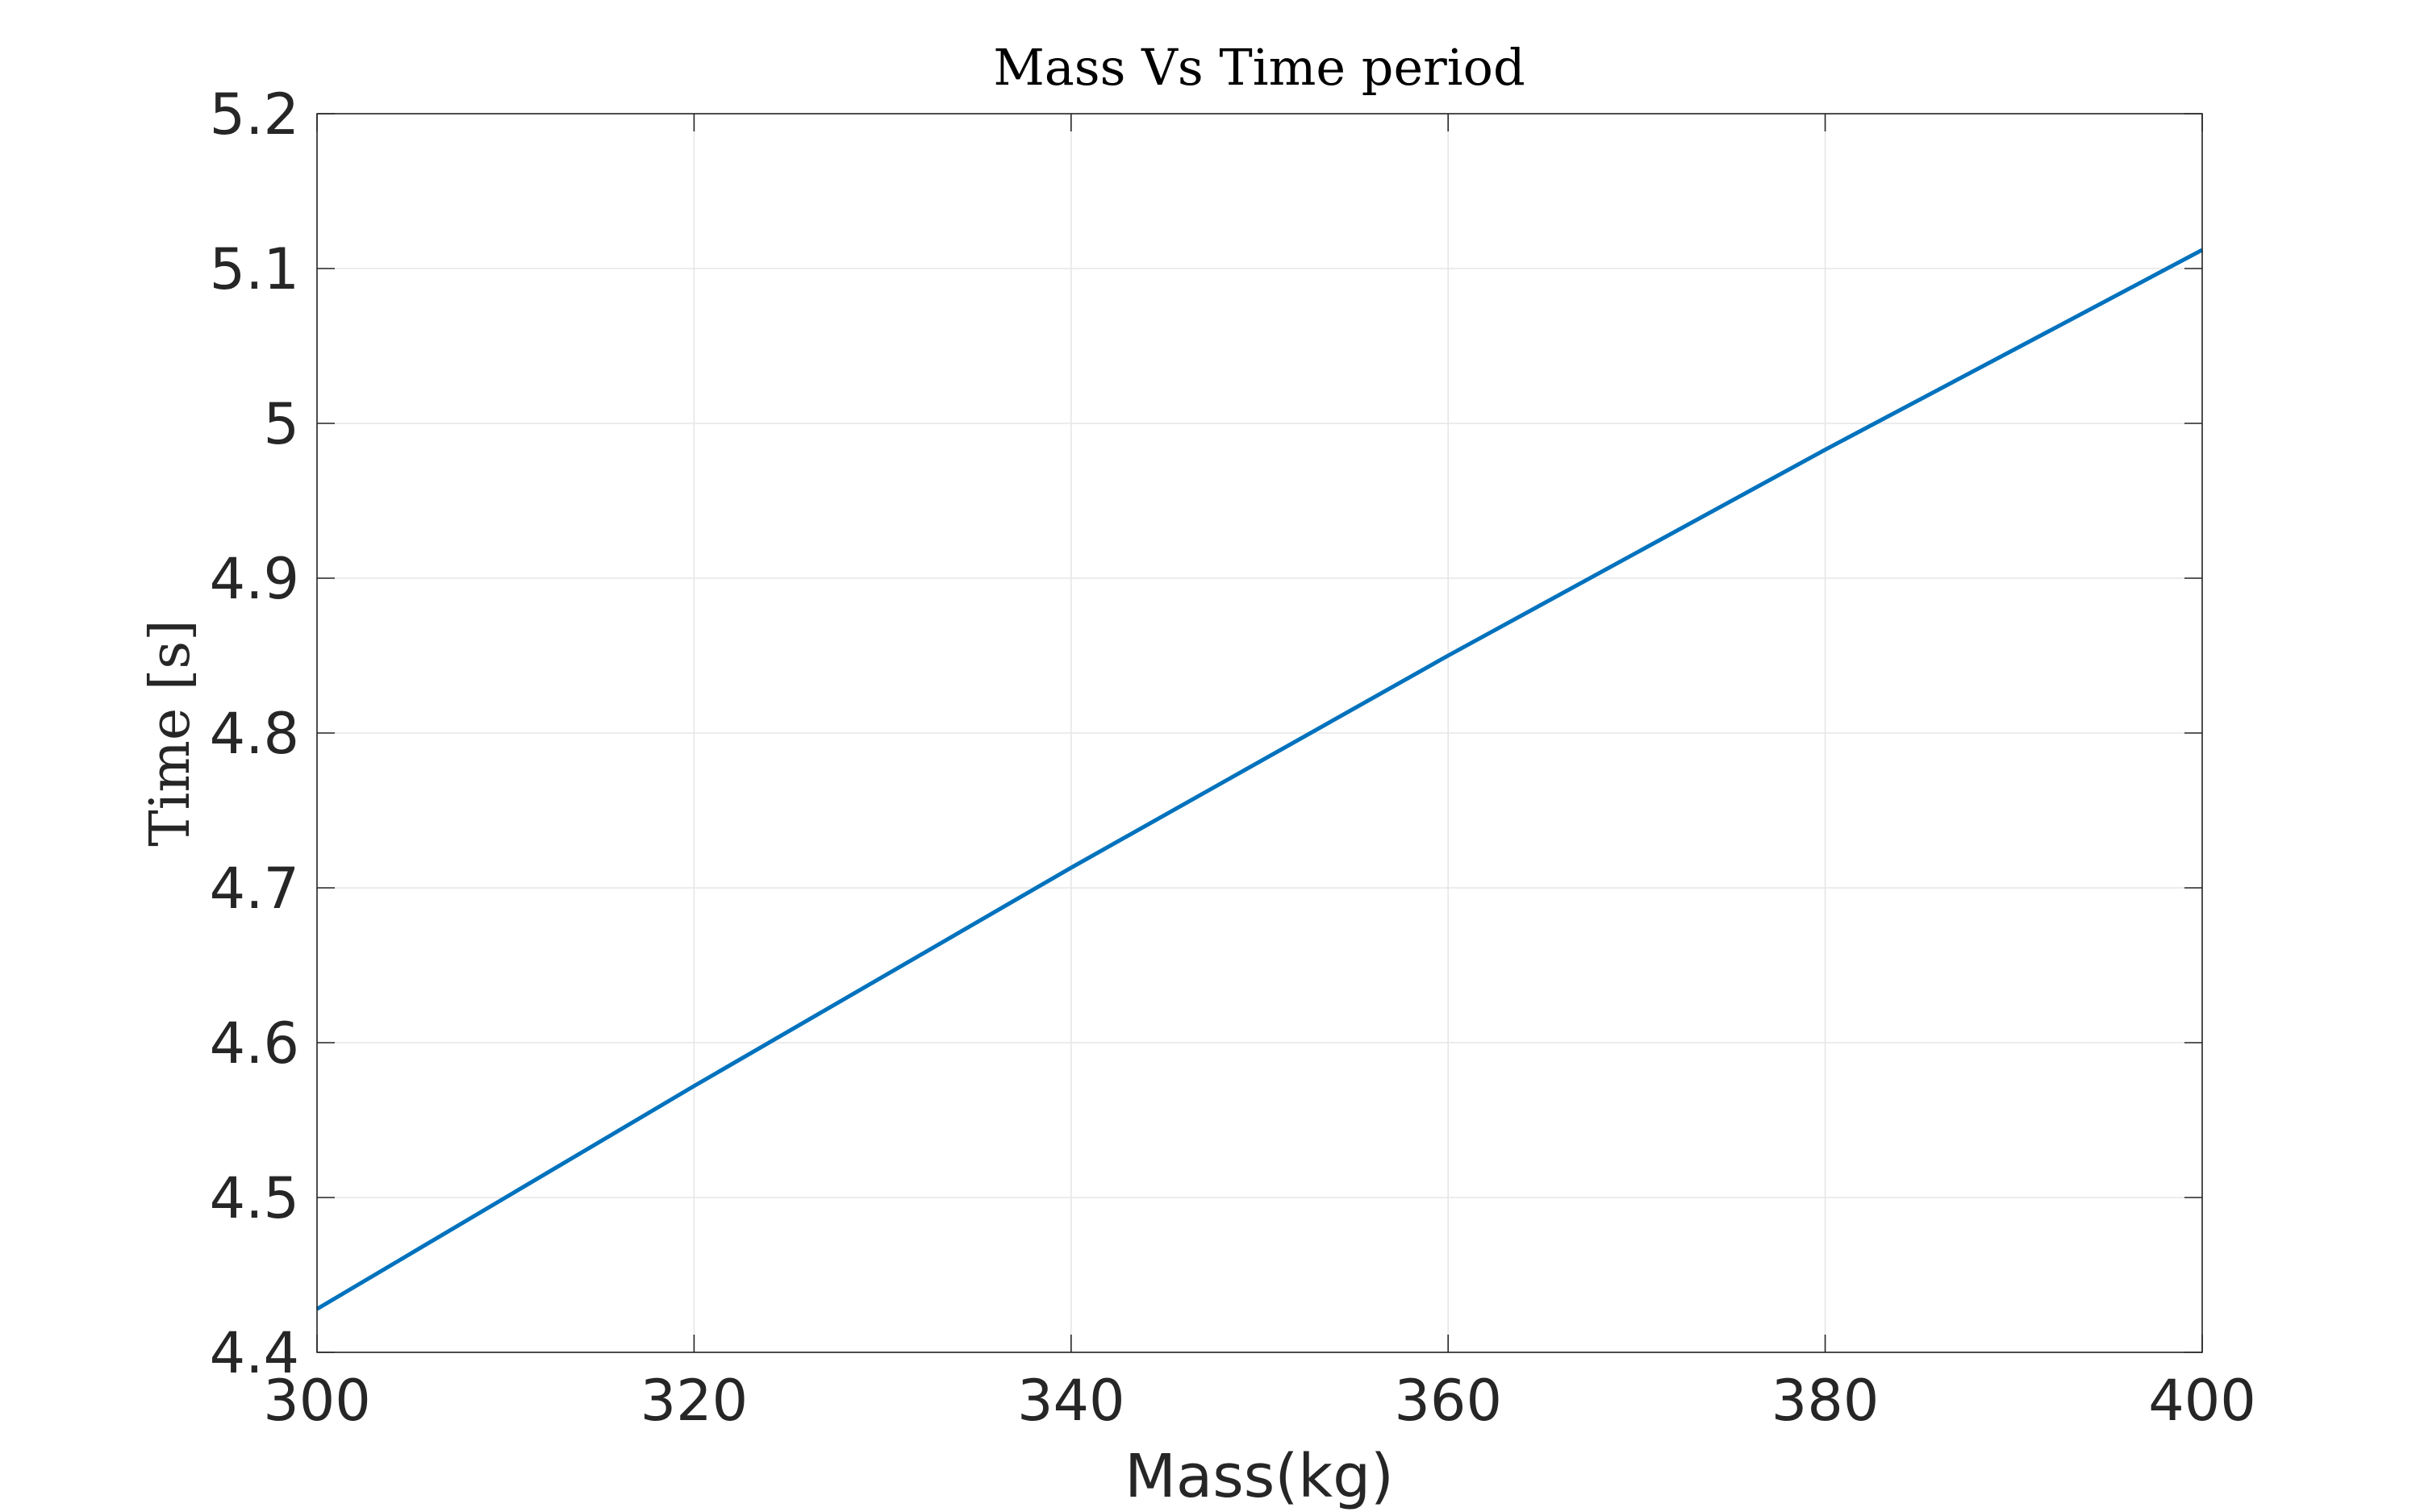 Image resolution: width=2420 pixels, height=1512 pixels. I want to click on x-tick-label: 360, so click(1448, 1401).